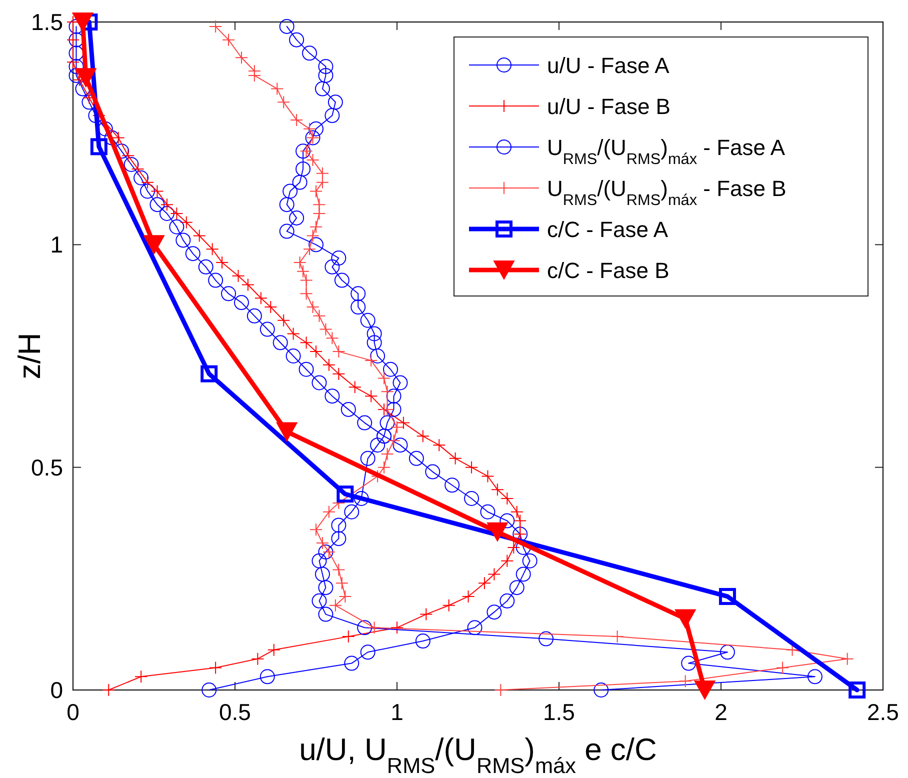 The width and height of the screenshot is (908, 778). Describe the element at coordinates (666, 192) in the screenshot. I see `legend-label: U$_{RMS}$/(U$_{RMS}$)$_{máx}$ - Fase B` at that location.